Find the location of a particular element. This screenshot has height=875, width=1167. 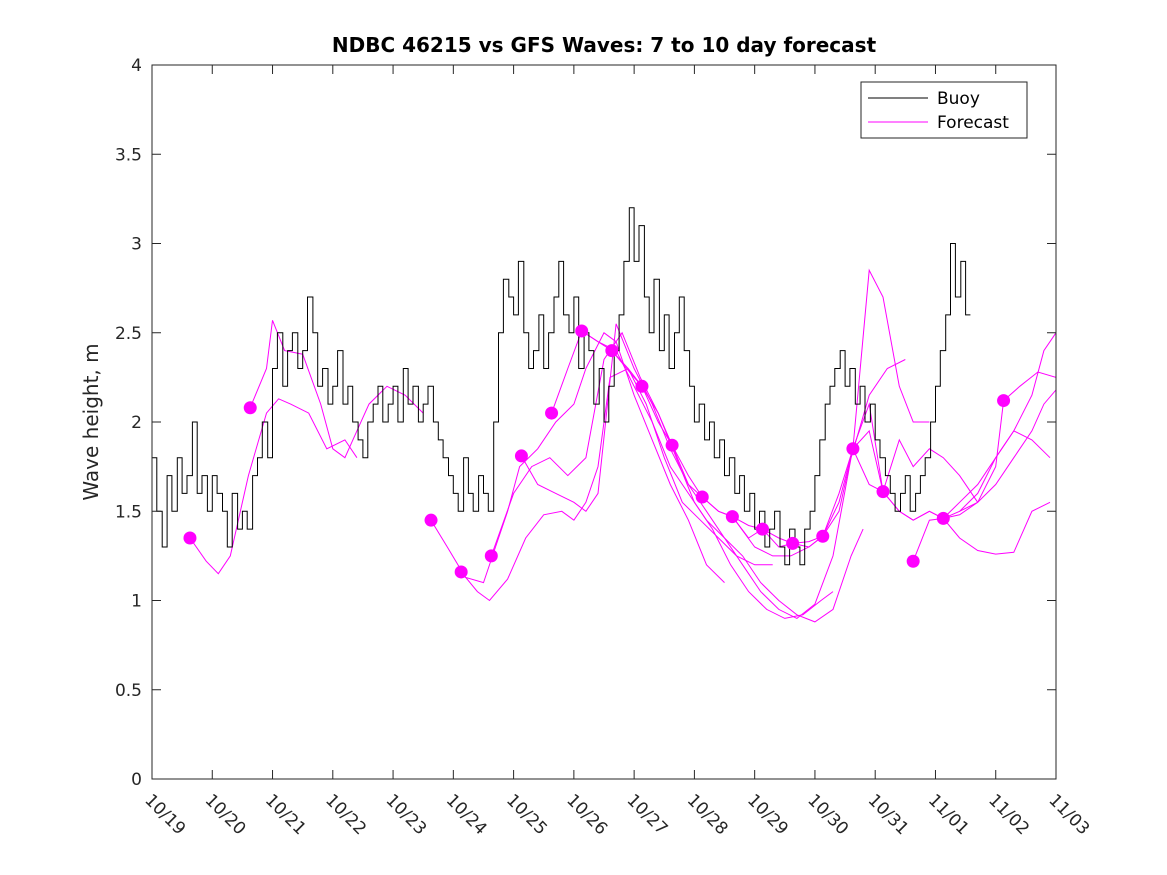

legend-buoy-label: Buoy is located at coordinates (958, 99).